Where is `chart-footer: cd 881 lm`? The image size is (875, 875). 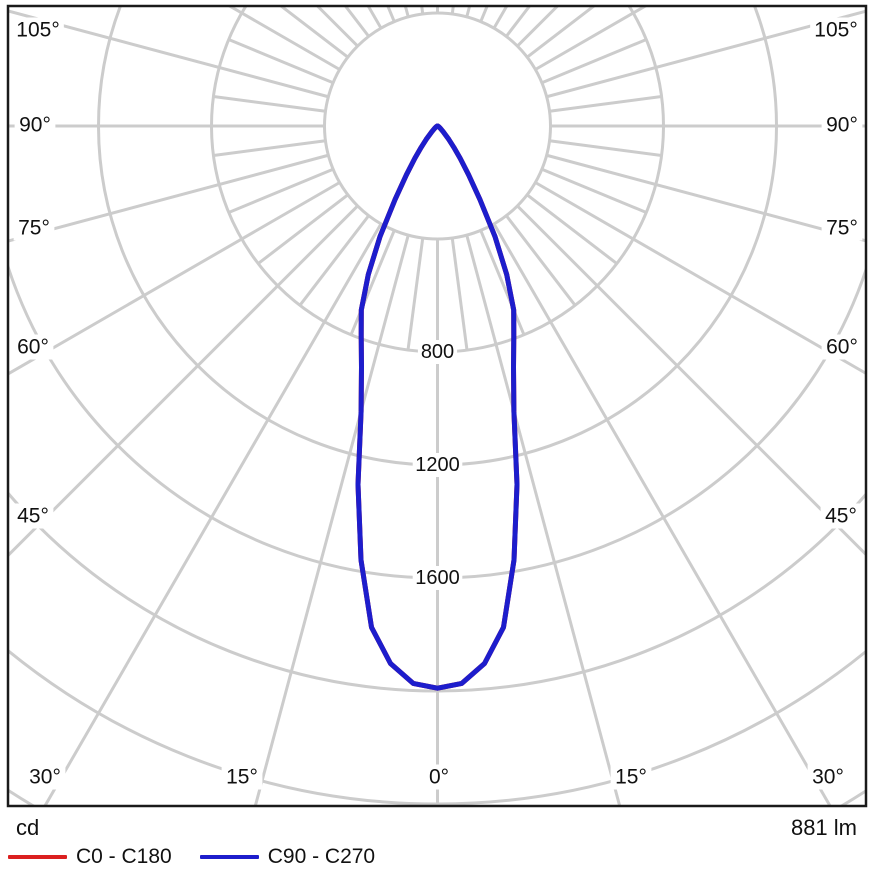 chart-footer: cd 881 lm is located at coordinates (437, 828).